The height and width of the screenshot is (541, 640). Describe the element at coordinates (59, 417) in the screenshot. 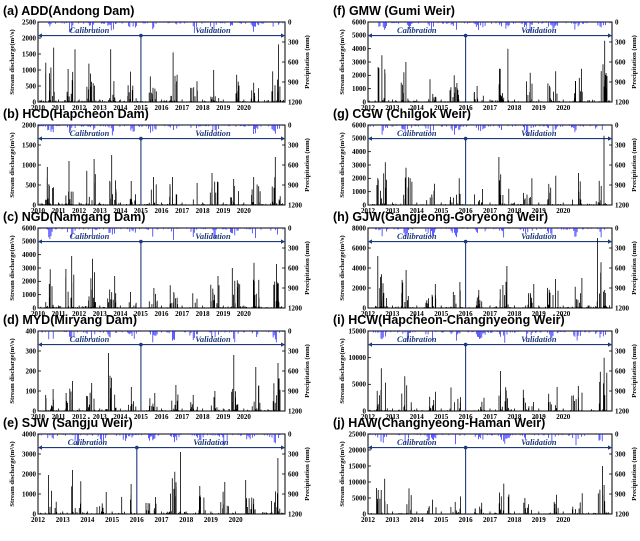

I see `x-tick-label: 2011` at that location.